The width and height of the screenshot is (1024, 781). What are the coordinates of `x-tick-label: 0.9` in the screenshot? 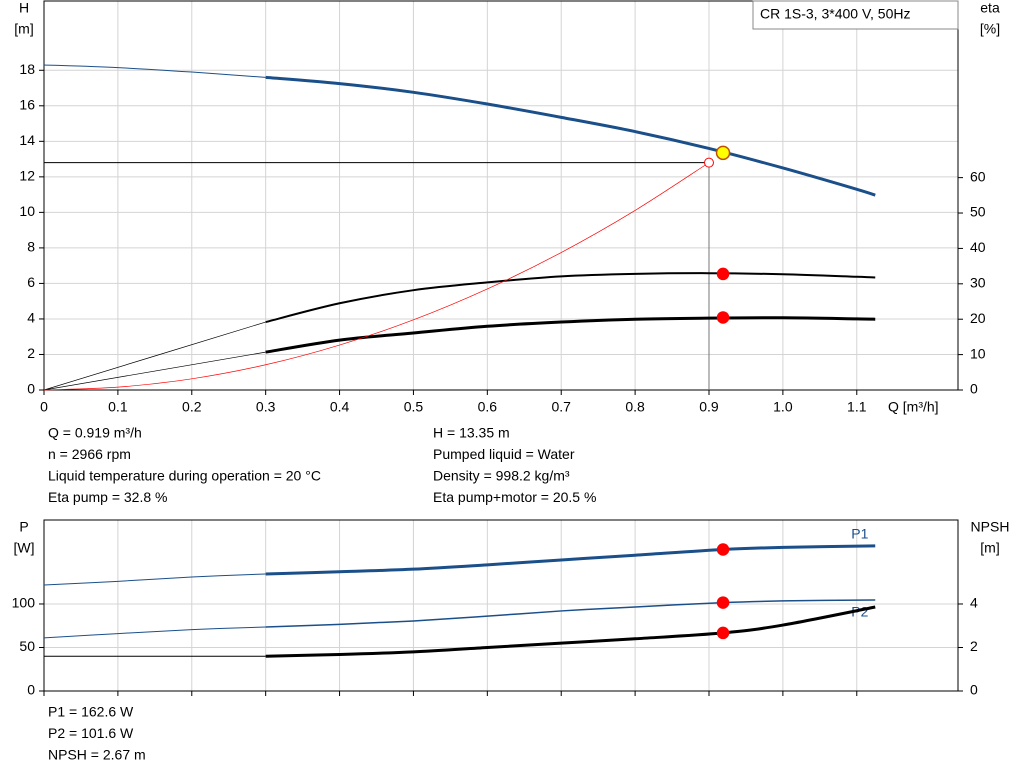 It's located at (709, 407).